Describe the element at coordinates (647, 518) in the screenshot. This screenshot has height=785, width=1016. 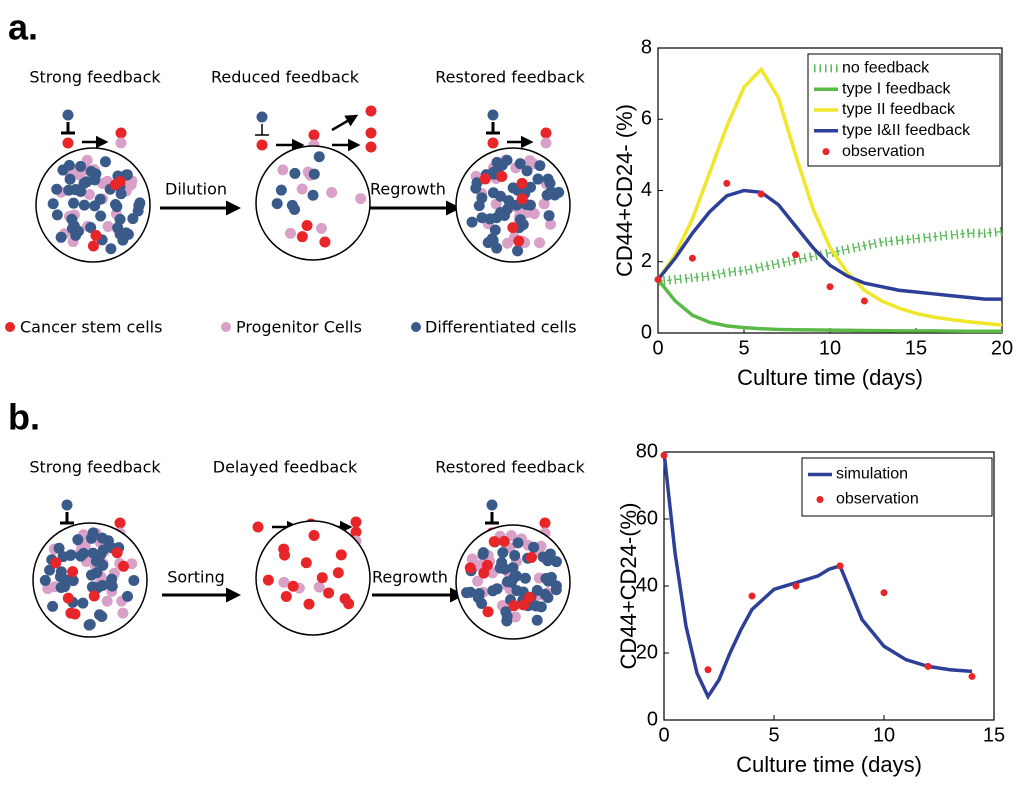
I see `y-tick-label: 60` at that location.